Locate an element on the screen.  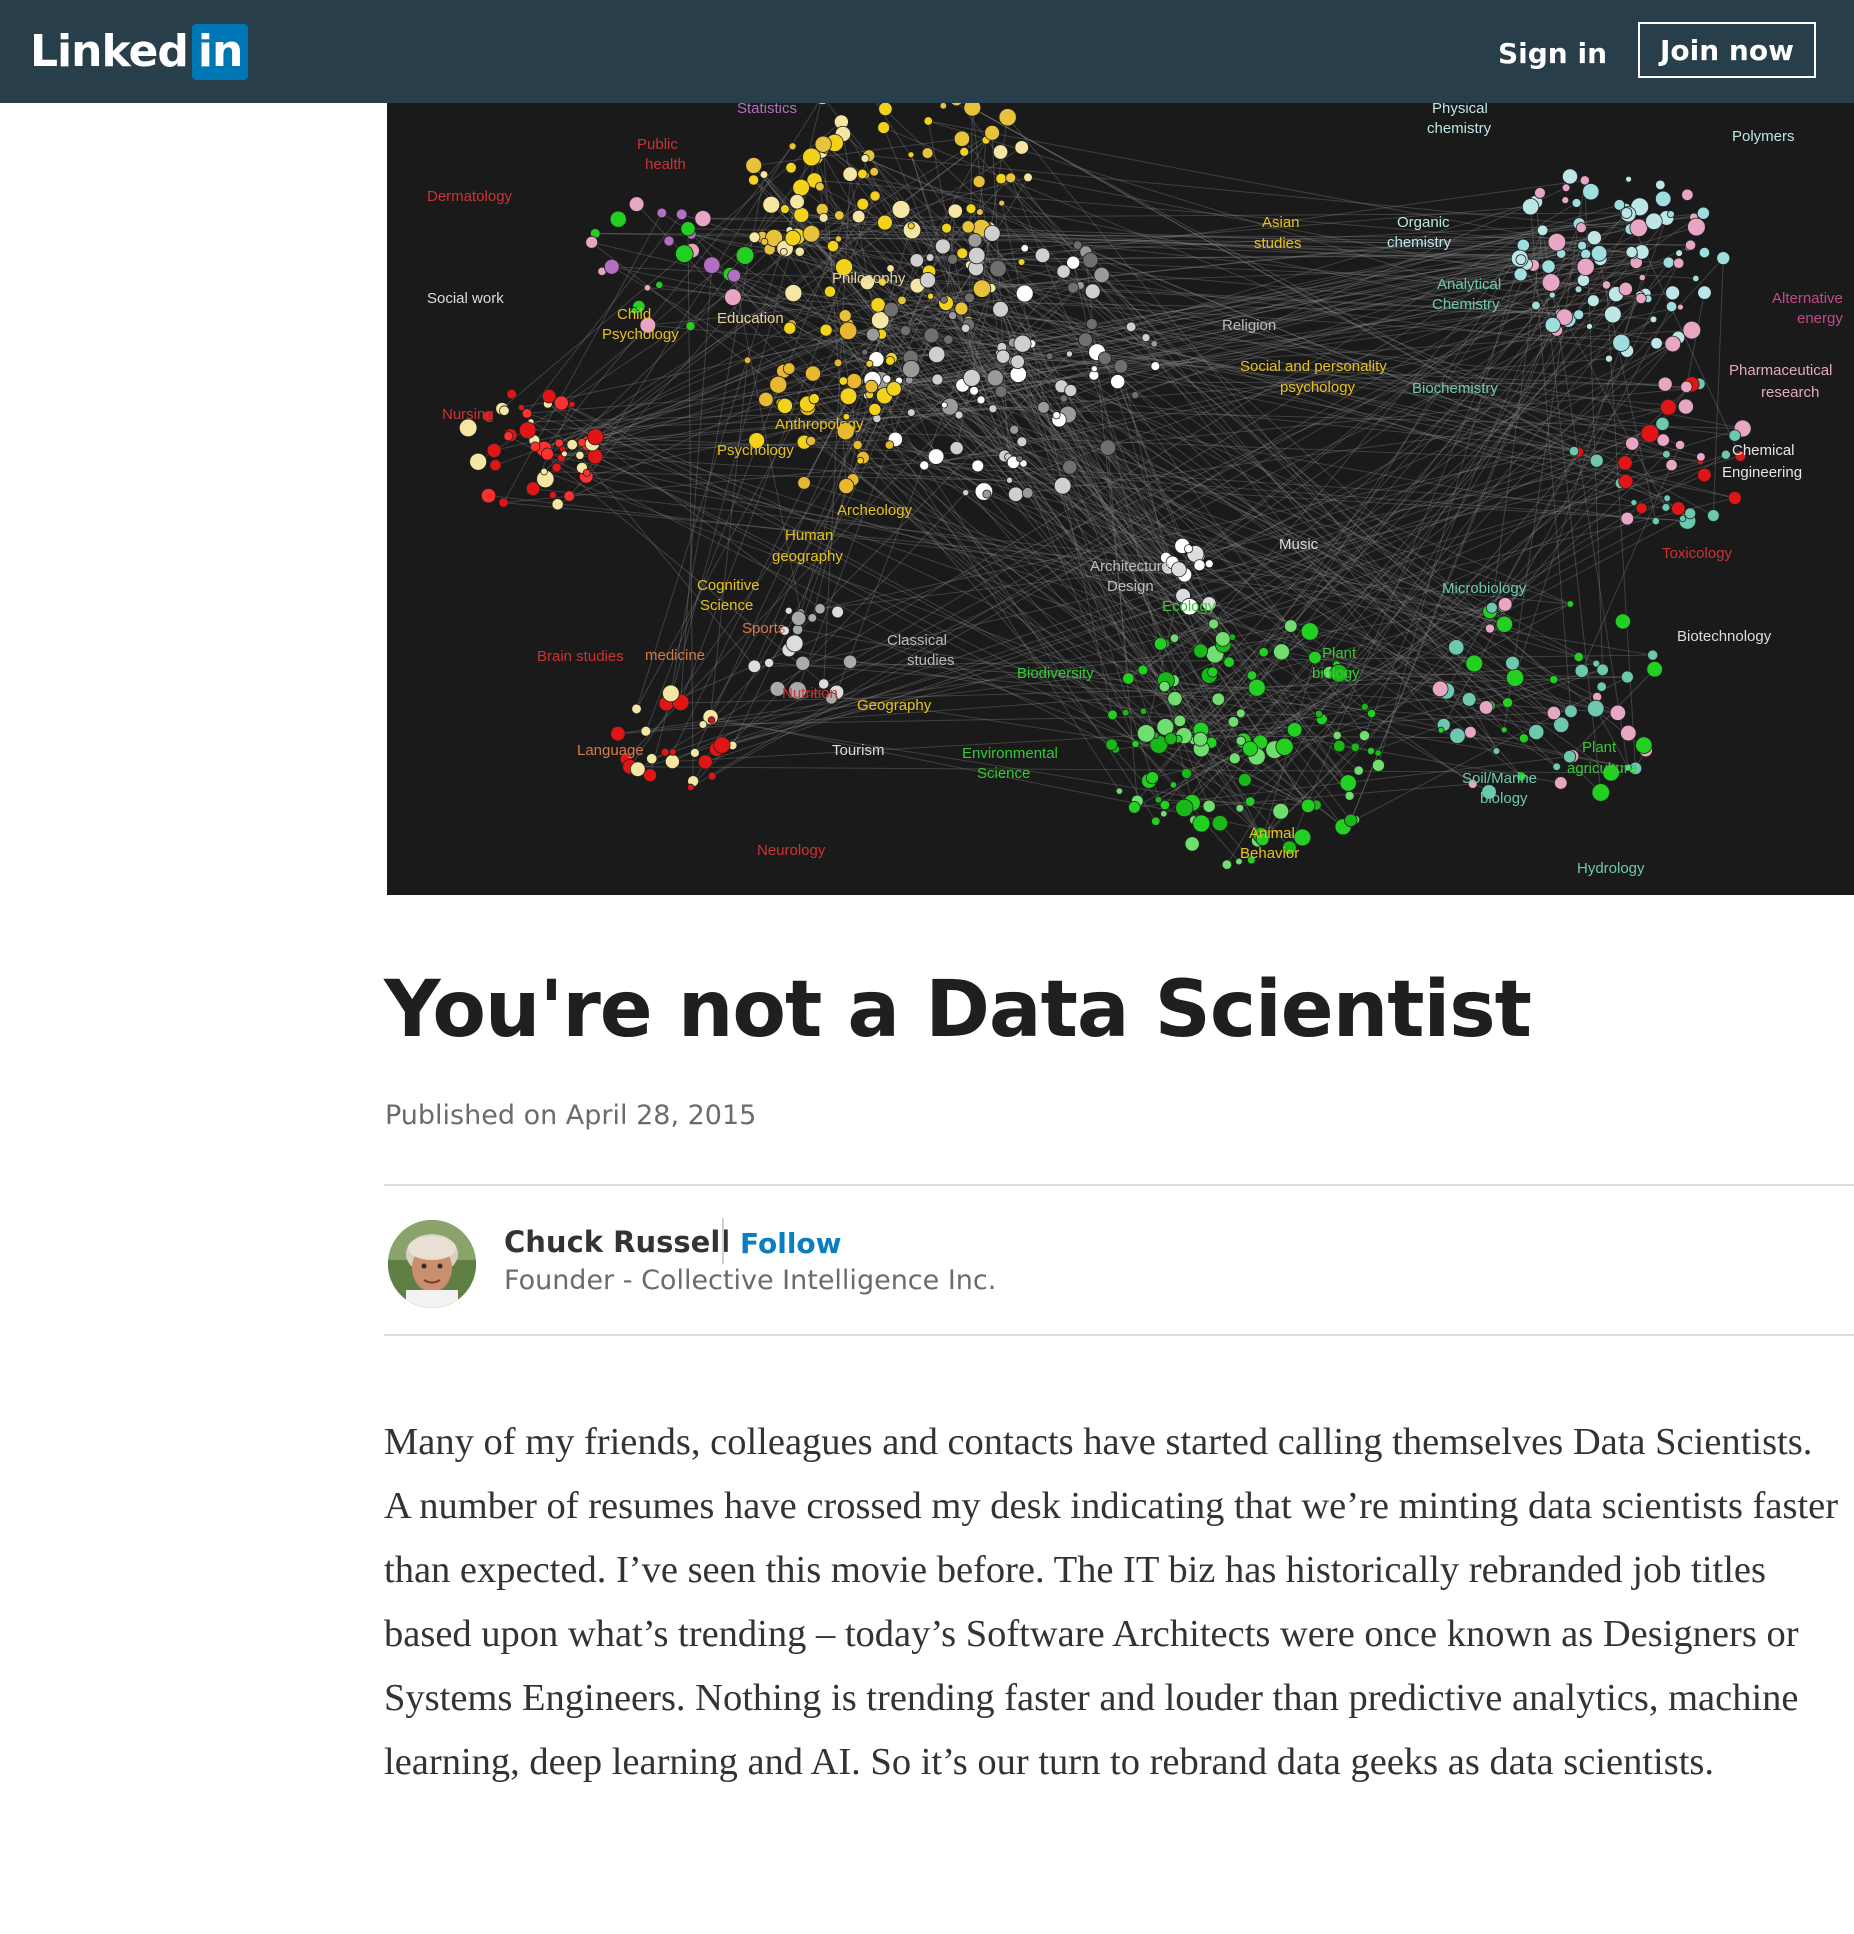
linkedin-logo: Linked in is located at coordinates (139, 52).